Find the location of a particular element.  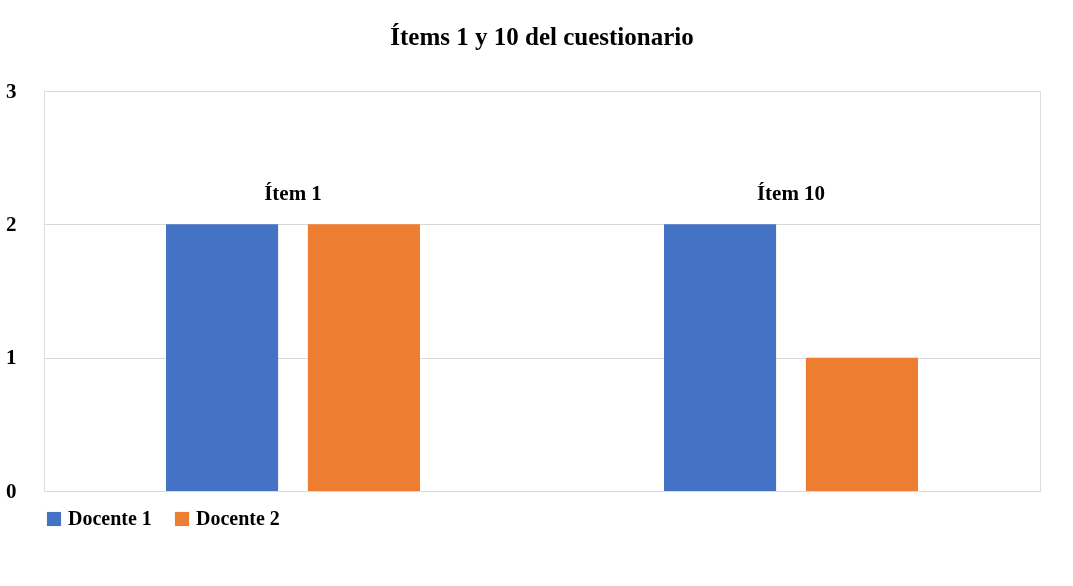

y-tick-label: 0 is located at coordinates (11, 490).